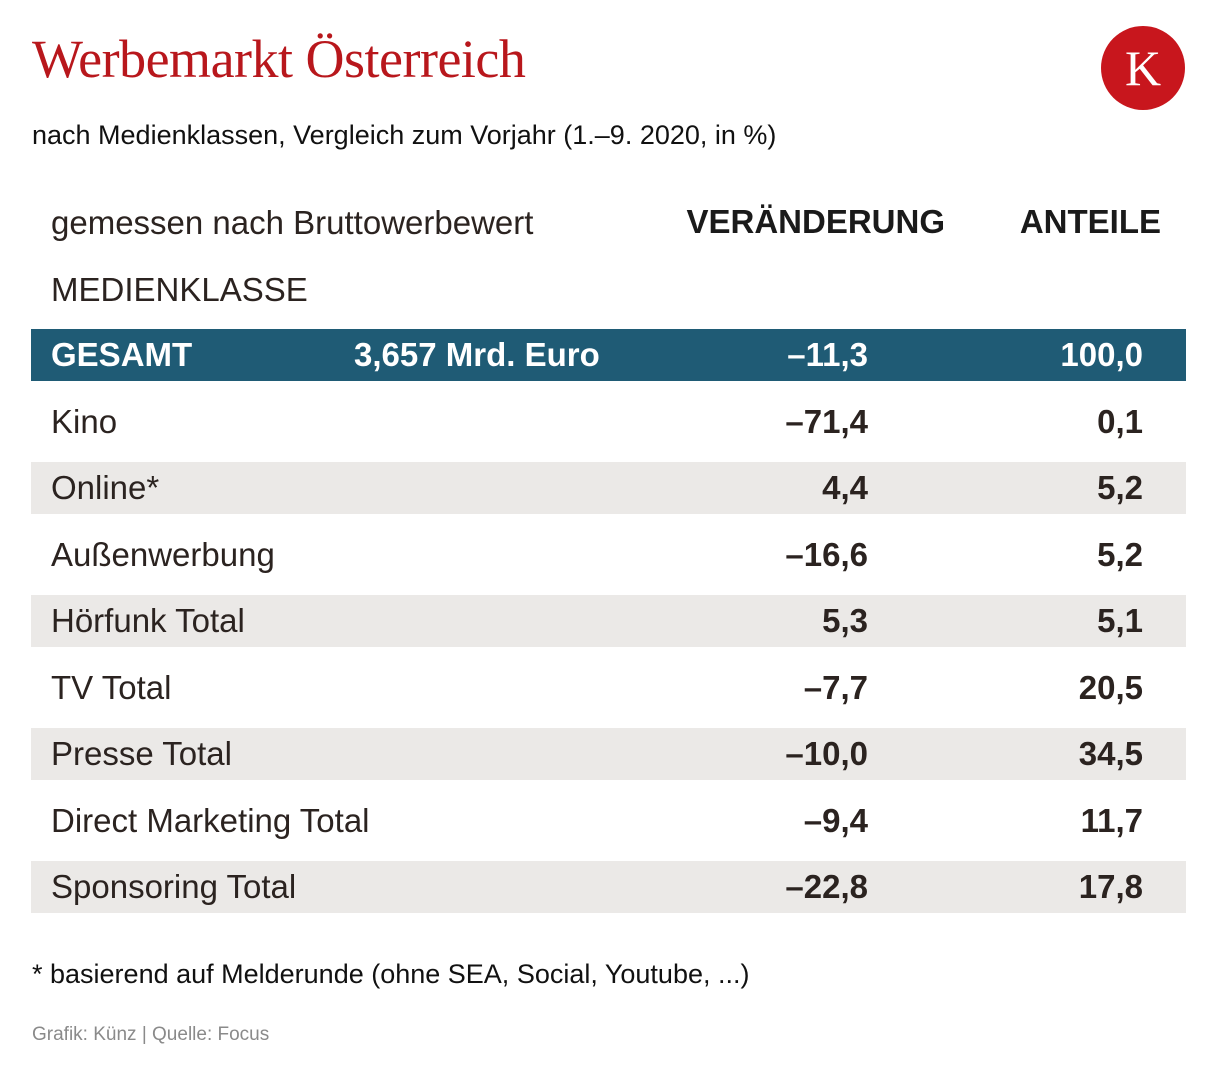  I want to click on column-header-class: MEDIENKLASSE, so click(179, 289).